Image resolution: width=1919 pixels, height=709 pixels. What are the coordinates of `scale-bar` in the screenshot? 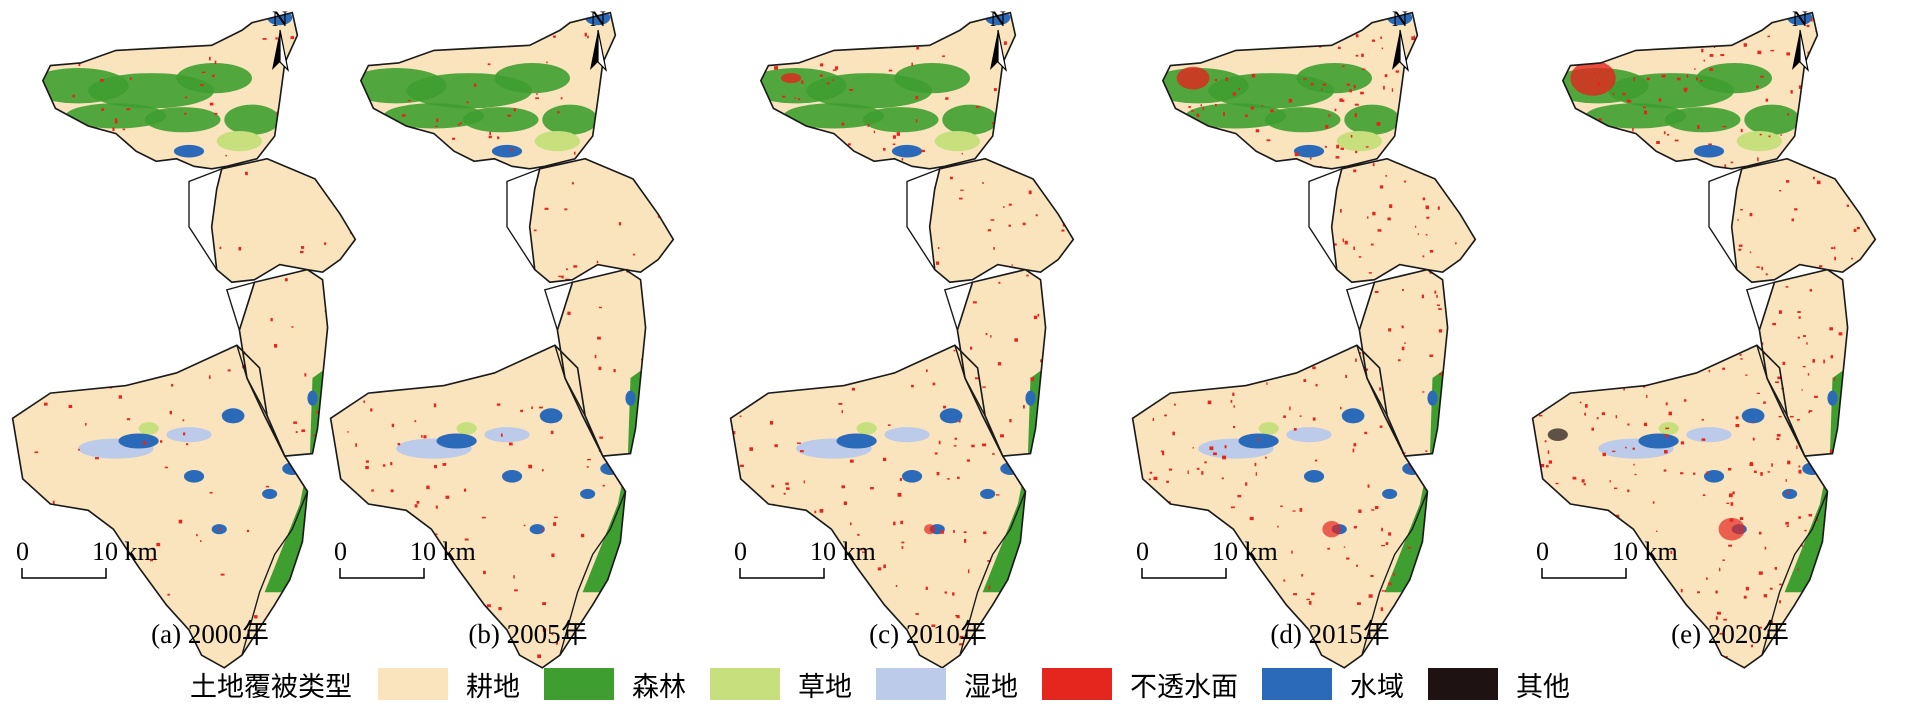 It's located at (64, 573).